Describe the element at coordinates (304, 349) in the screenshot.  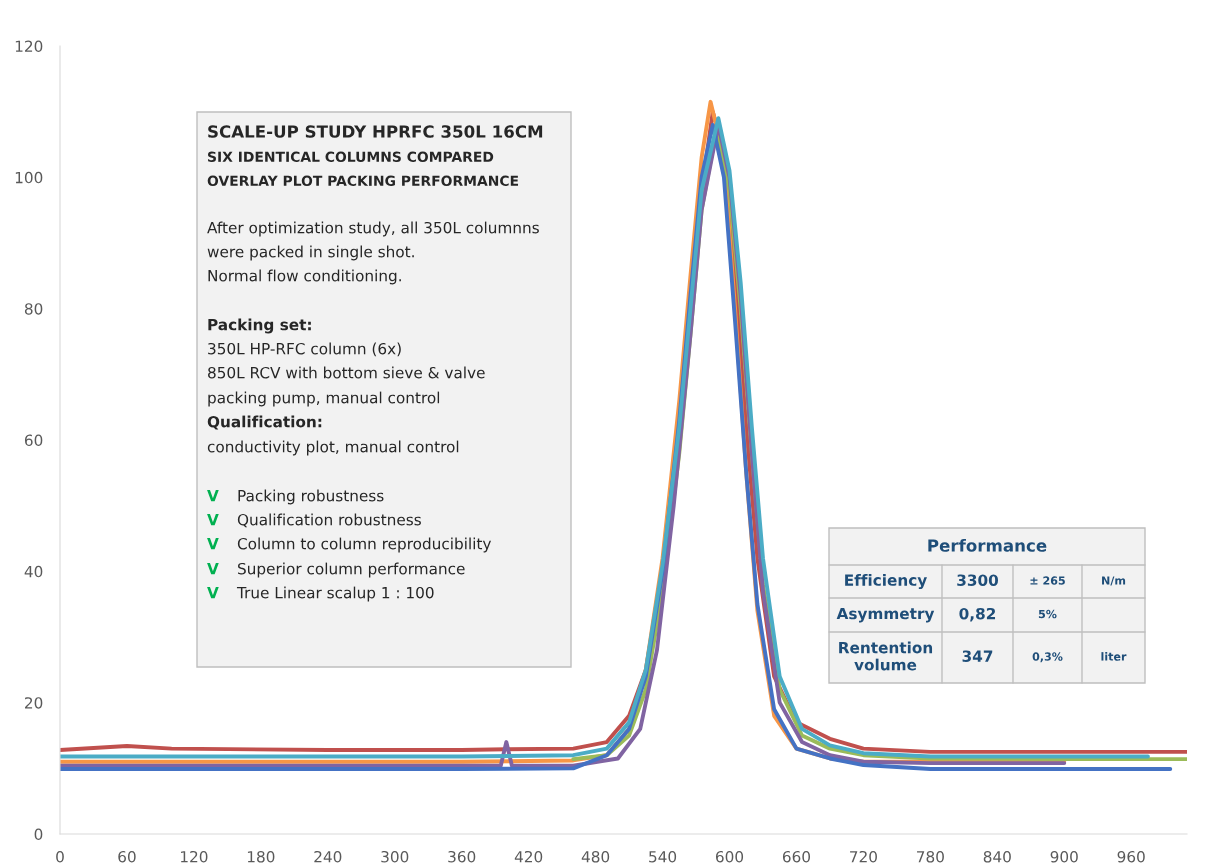
I see `annotation: 350L HP-RFC column (6x)` at that location.